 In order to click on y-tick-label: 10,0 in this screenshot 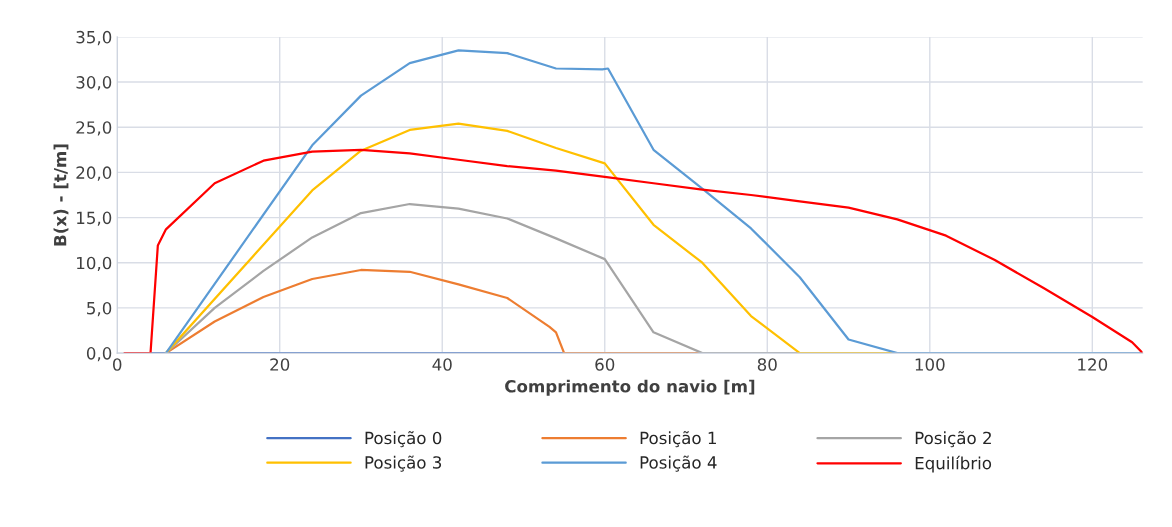, I will do `click(94, 264)`.